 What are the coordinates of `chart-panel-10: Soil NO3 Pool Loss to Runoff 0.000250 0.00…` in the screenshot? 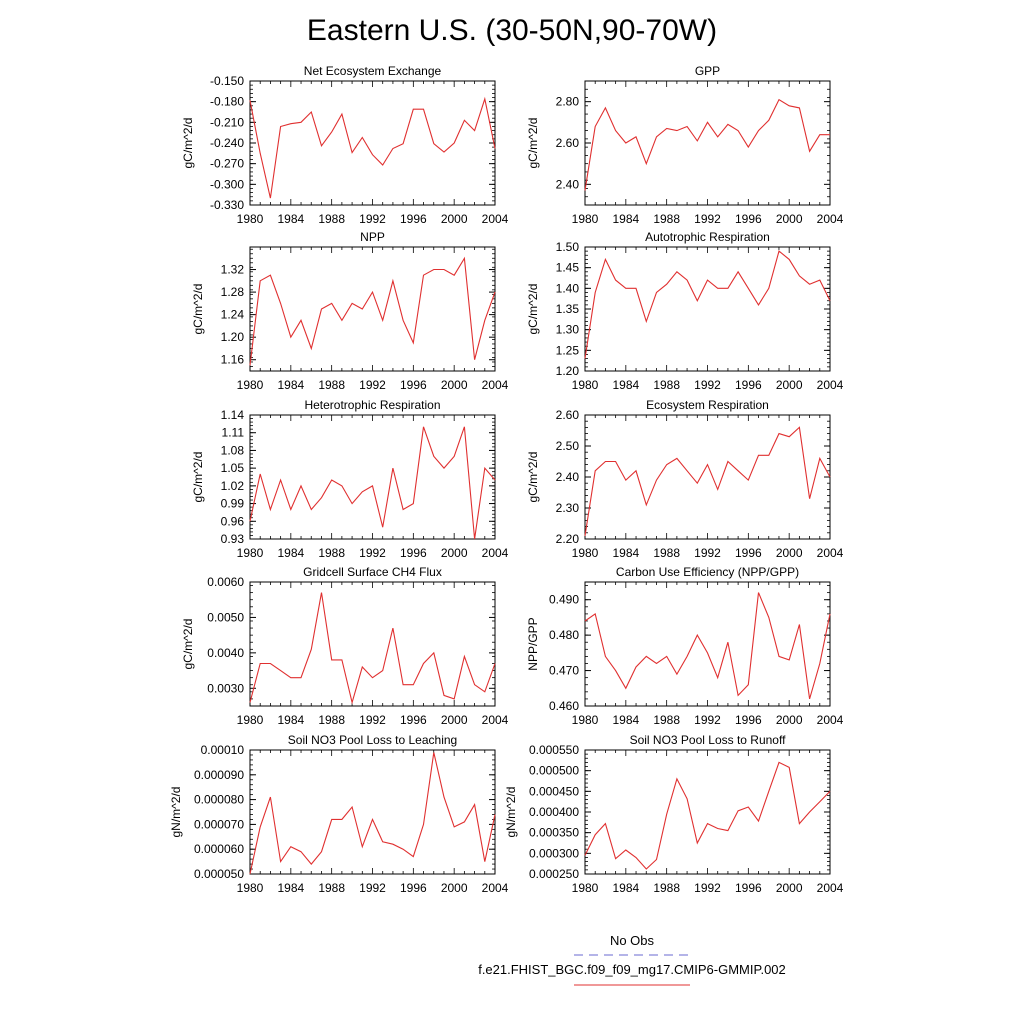 It's located at (674, 814).